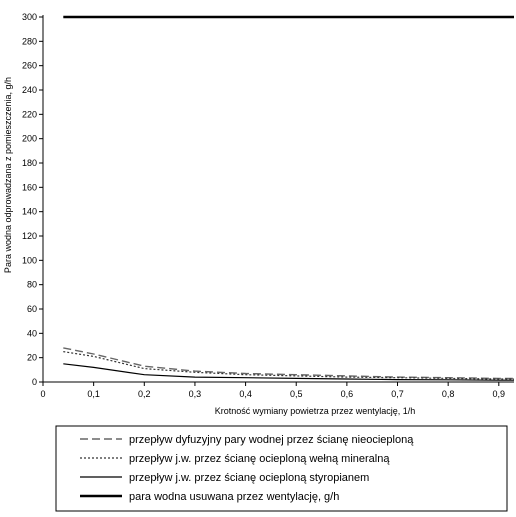 Image resolution: width=516 pixels, height=517 pixels. Describe the element at coordinates (34, 382) in the screenshot. I see `y-tick-label: 0` at that location.